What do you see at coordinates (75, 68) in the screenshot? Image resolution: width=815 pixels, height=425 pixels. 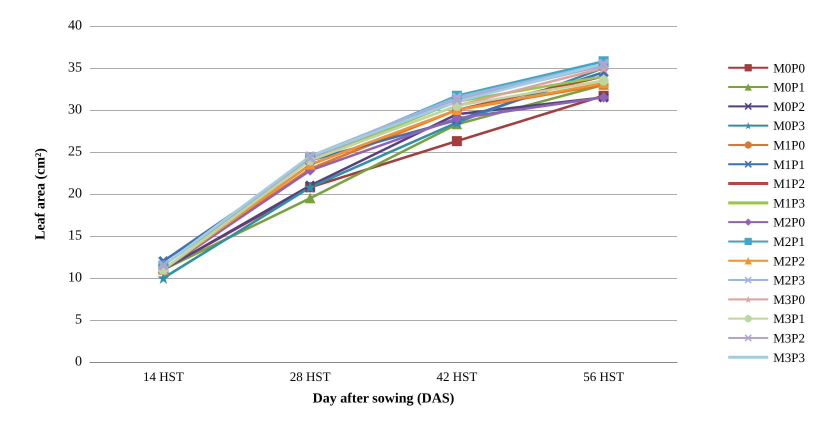 I see `y-tick-label: 35` at bounding box center [75, 68].